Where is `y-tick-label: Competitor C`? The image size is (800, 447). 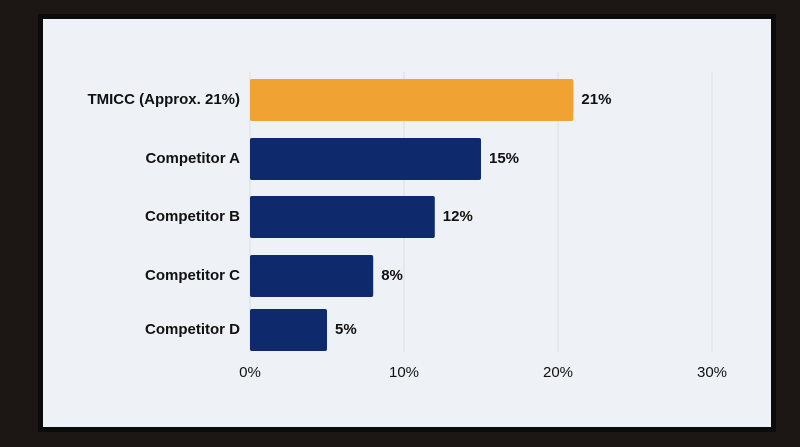 y-tick-label: Competitor C is located at coordinates (192, 275).